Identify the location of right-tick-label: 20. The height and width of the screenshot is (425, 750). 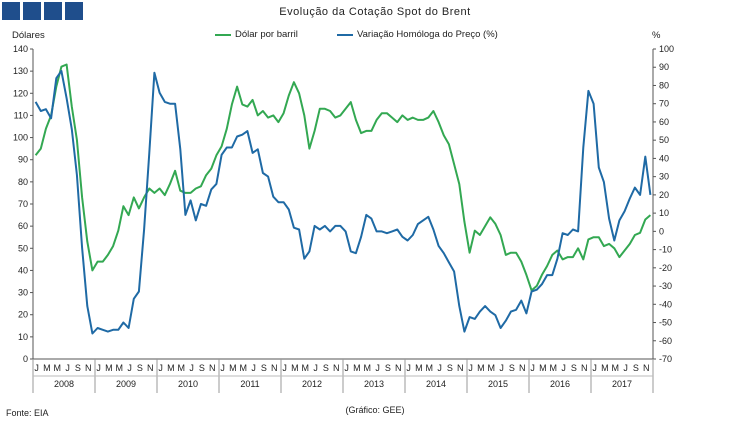
(664, 195).